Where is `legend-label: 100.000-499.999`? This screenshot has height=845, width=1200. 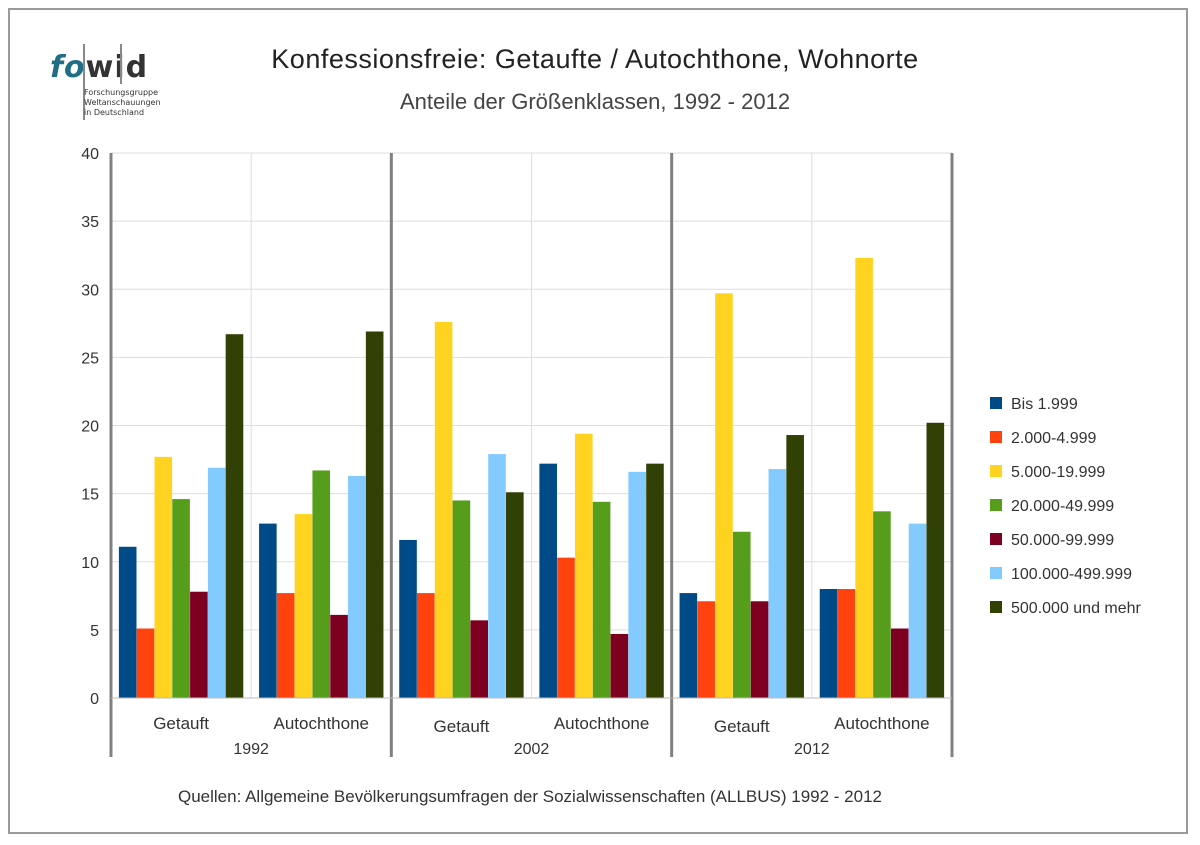 legend-label: 100.000-499.999 is located at coordinates (1071, 574).